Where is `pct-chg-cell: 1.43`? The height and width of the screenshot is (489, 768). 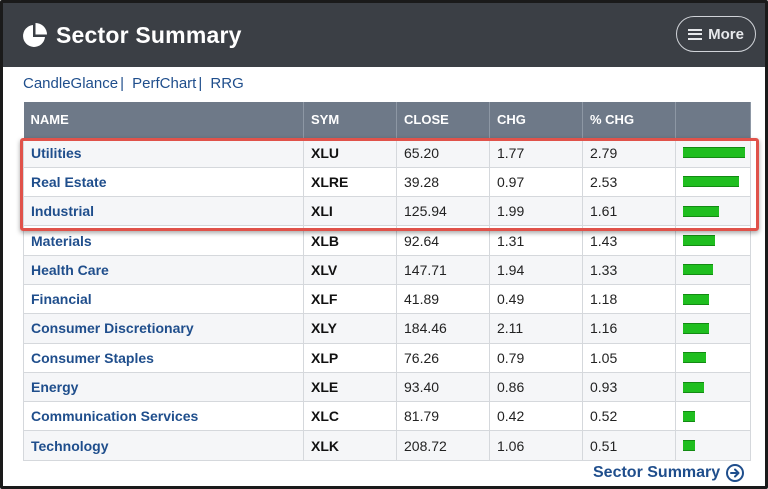 pct-chg-cell: 1.43 is located at coordinates (629, 240).